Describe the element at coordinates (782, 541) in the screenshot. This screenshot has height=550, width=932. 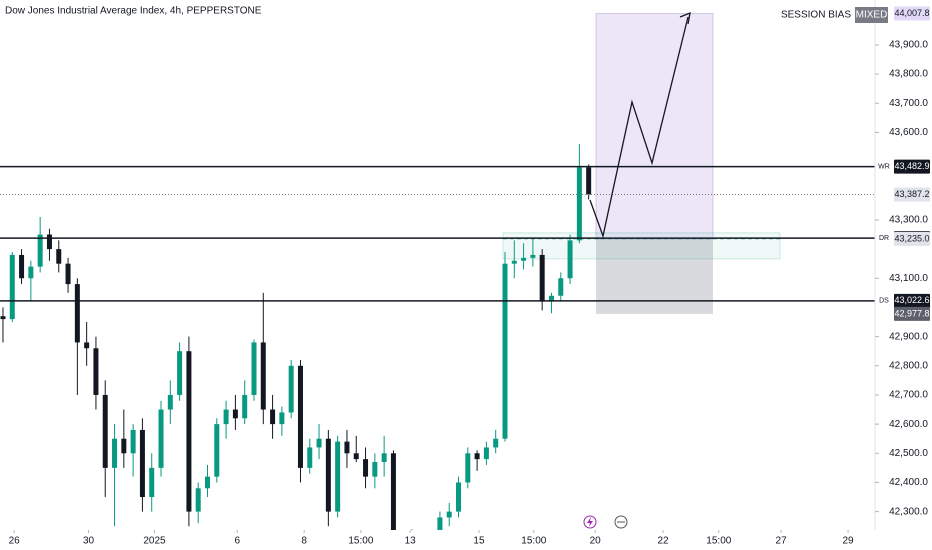
I see `x-tick-label: 27` at that location.